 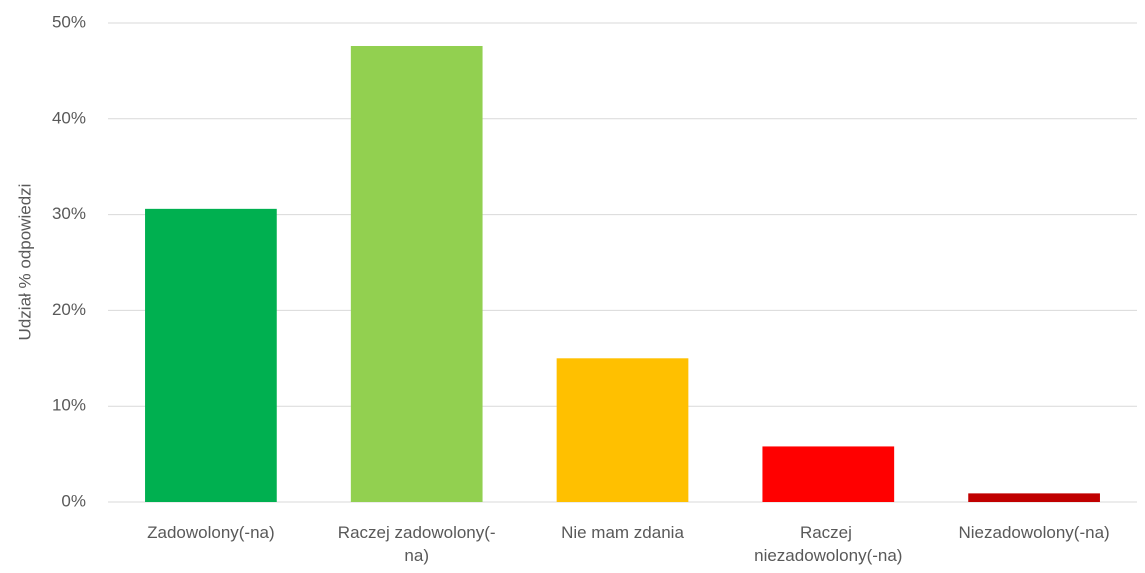 I want to click on x-tick-label: Nie mam zdania, so click(x=622, y=532).